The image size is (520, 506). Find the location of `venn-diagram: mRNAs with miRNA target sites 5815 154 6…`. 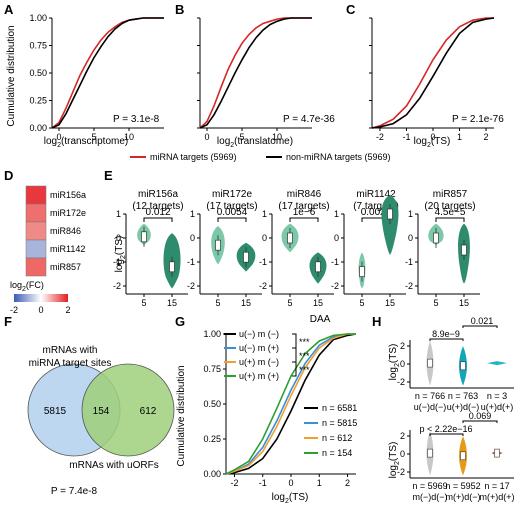

venn-diagram: mRNAs with miRNA target sites 5815 154 6… is located at coordinates (101, 421).